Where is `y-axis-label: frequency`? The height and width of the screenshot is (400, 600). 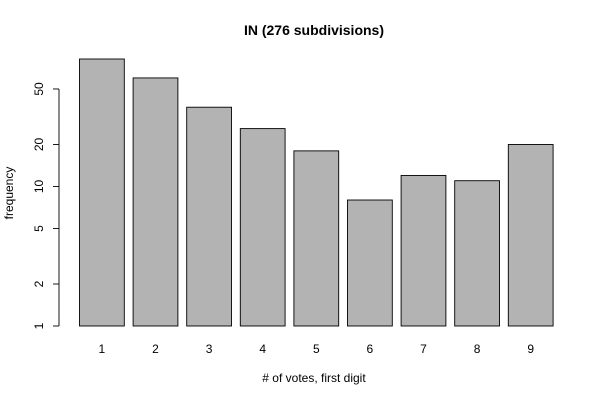
y-axis-label: frequency is located at coordinates (9, 193).